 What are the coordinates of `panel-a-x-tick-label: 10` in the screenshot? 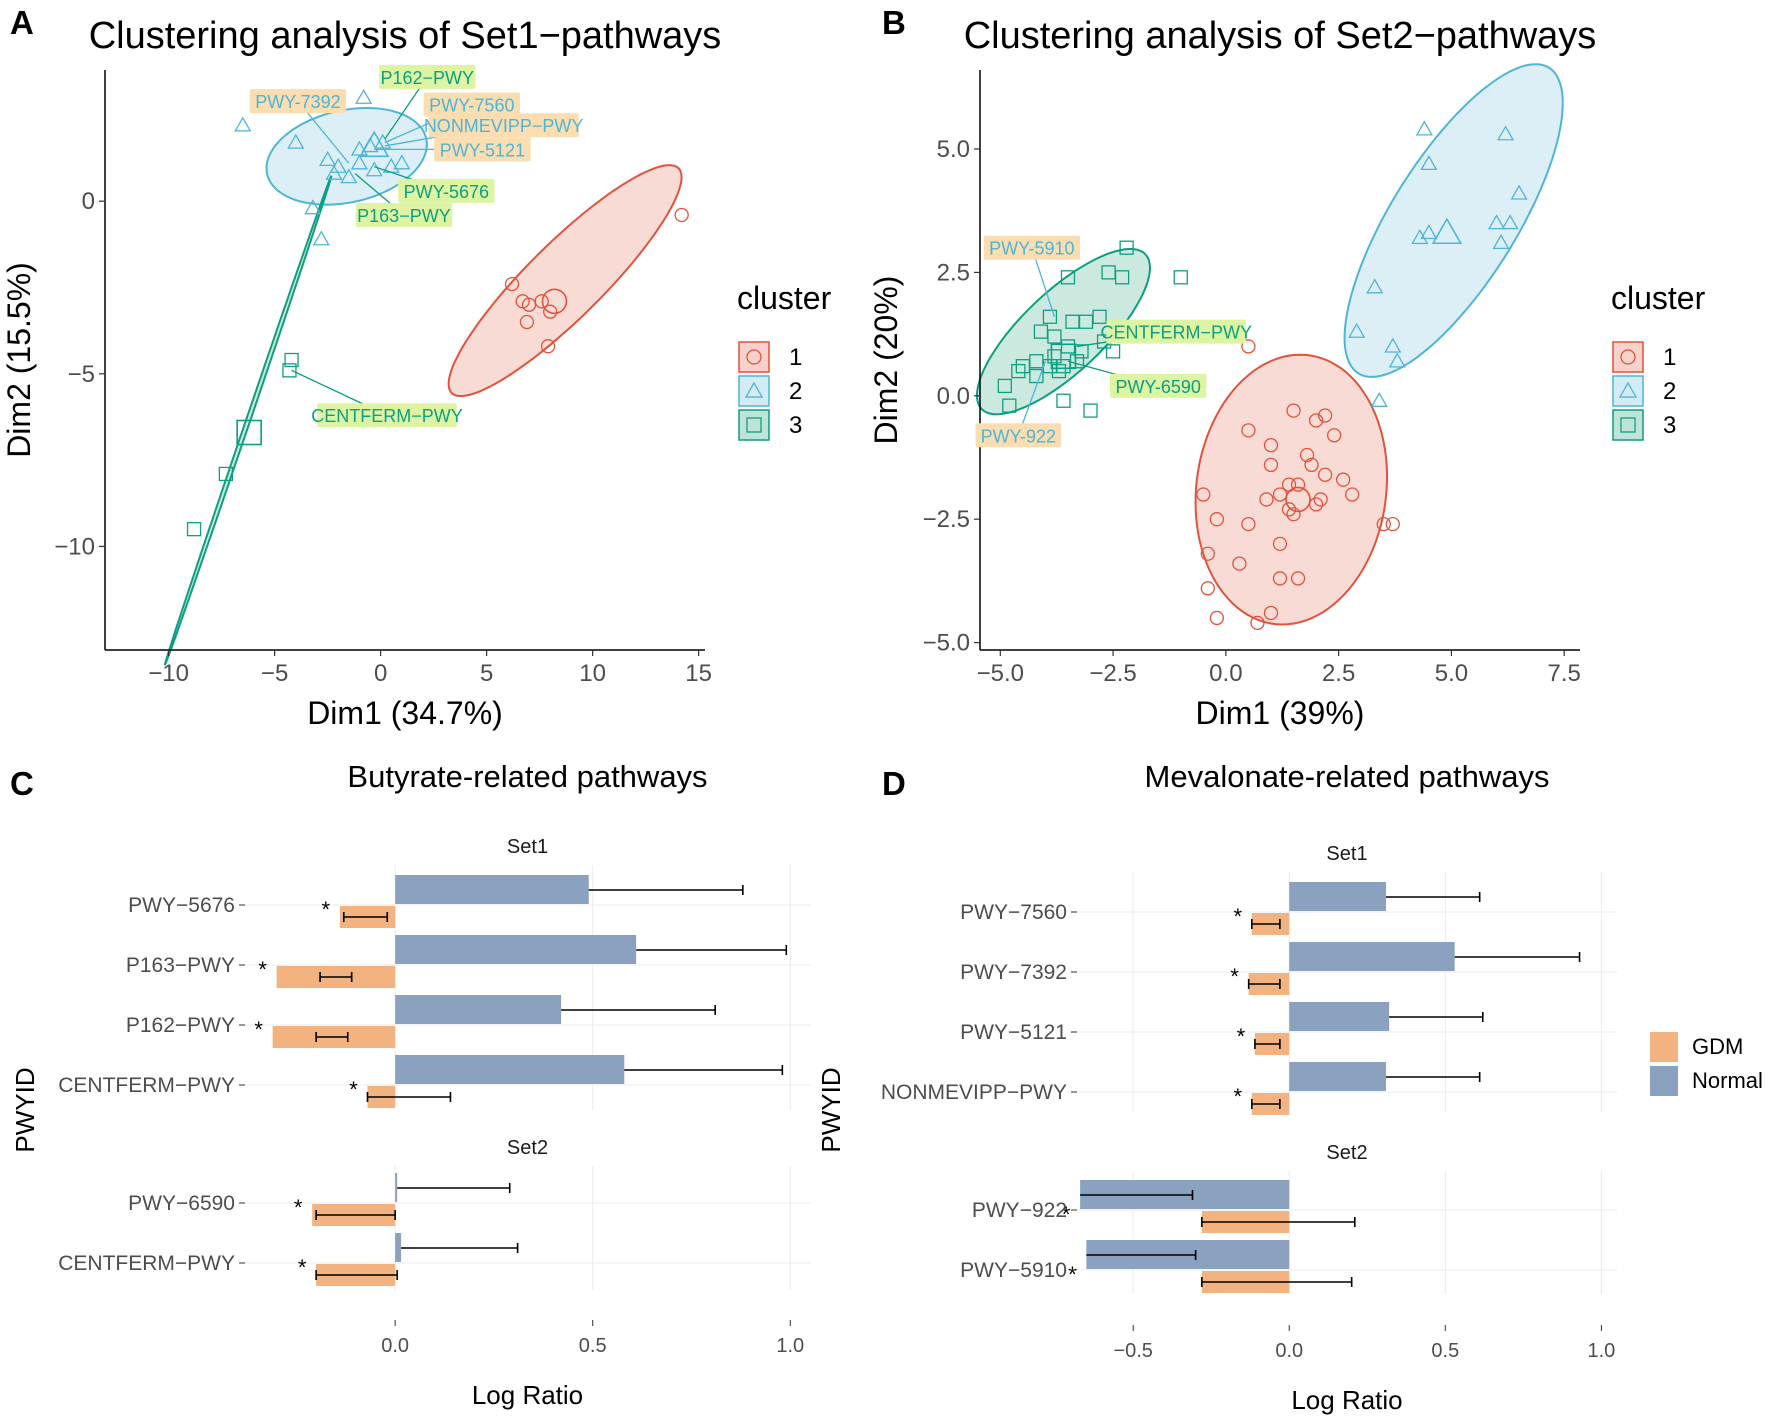 It's located at (592, 673).